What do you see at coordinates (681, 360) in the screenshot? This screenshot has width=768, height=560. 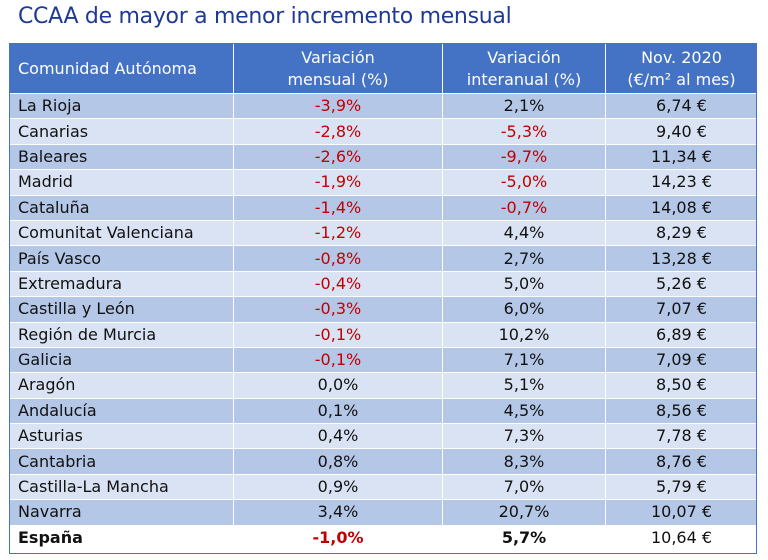 I see `row-precio: 7,09 €` at bounding box center [681, 360].